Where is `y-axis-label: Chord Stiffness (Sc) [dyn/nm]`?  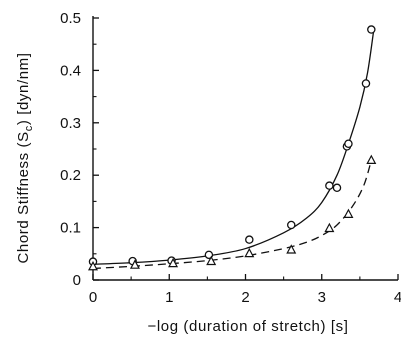
y-axis-label: Chord Stiffness (Sc) [dyn/nm] is located at coordinates (25, 157).